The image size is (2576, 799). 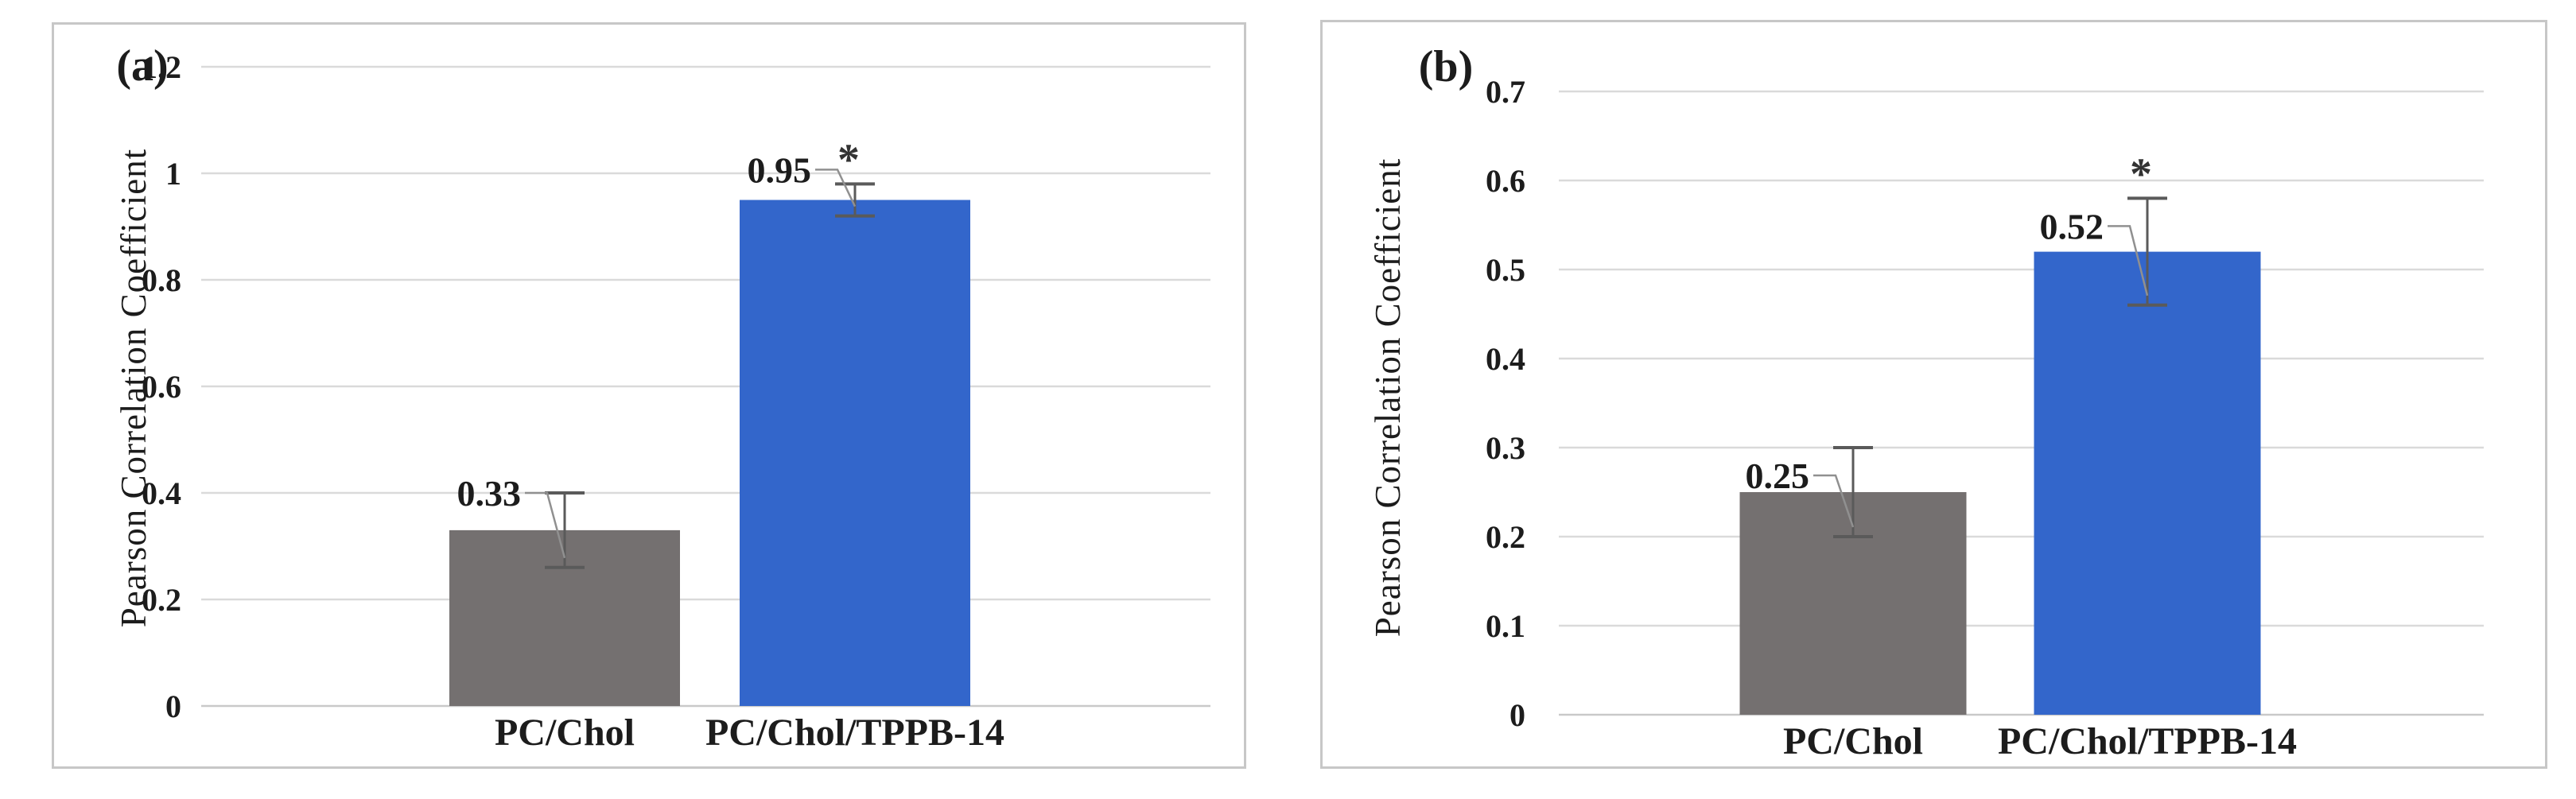 I want to click on panel-label-a: (a), so click(x=142, y=66).